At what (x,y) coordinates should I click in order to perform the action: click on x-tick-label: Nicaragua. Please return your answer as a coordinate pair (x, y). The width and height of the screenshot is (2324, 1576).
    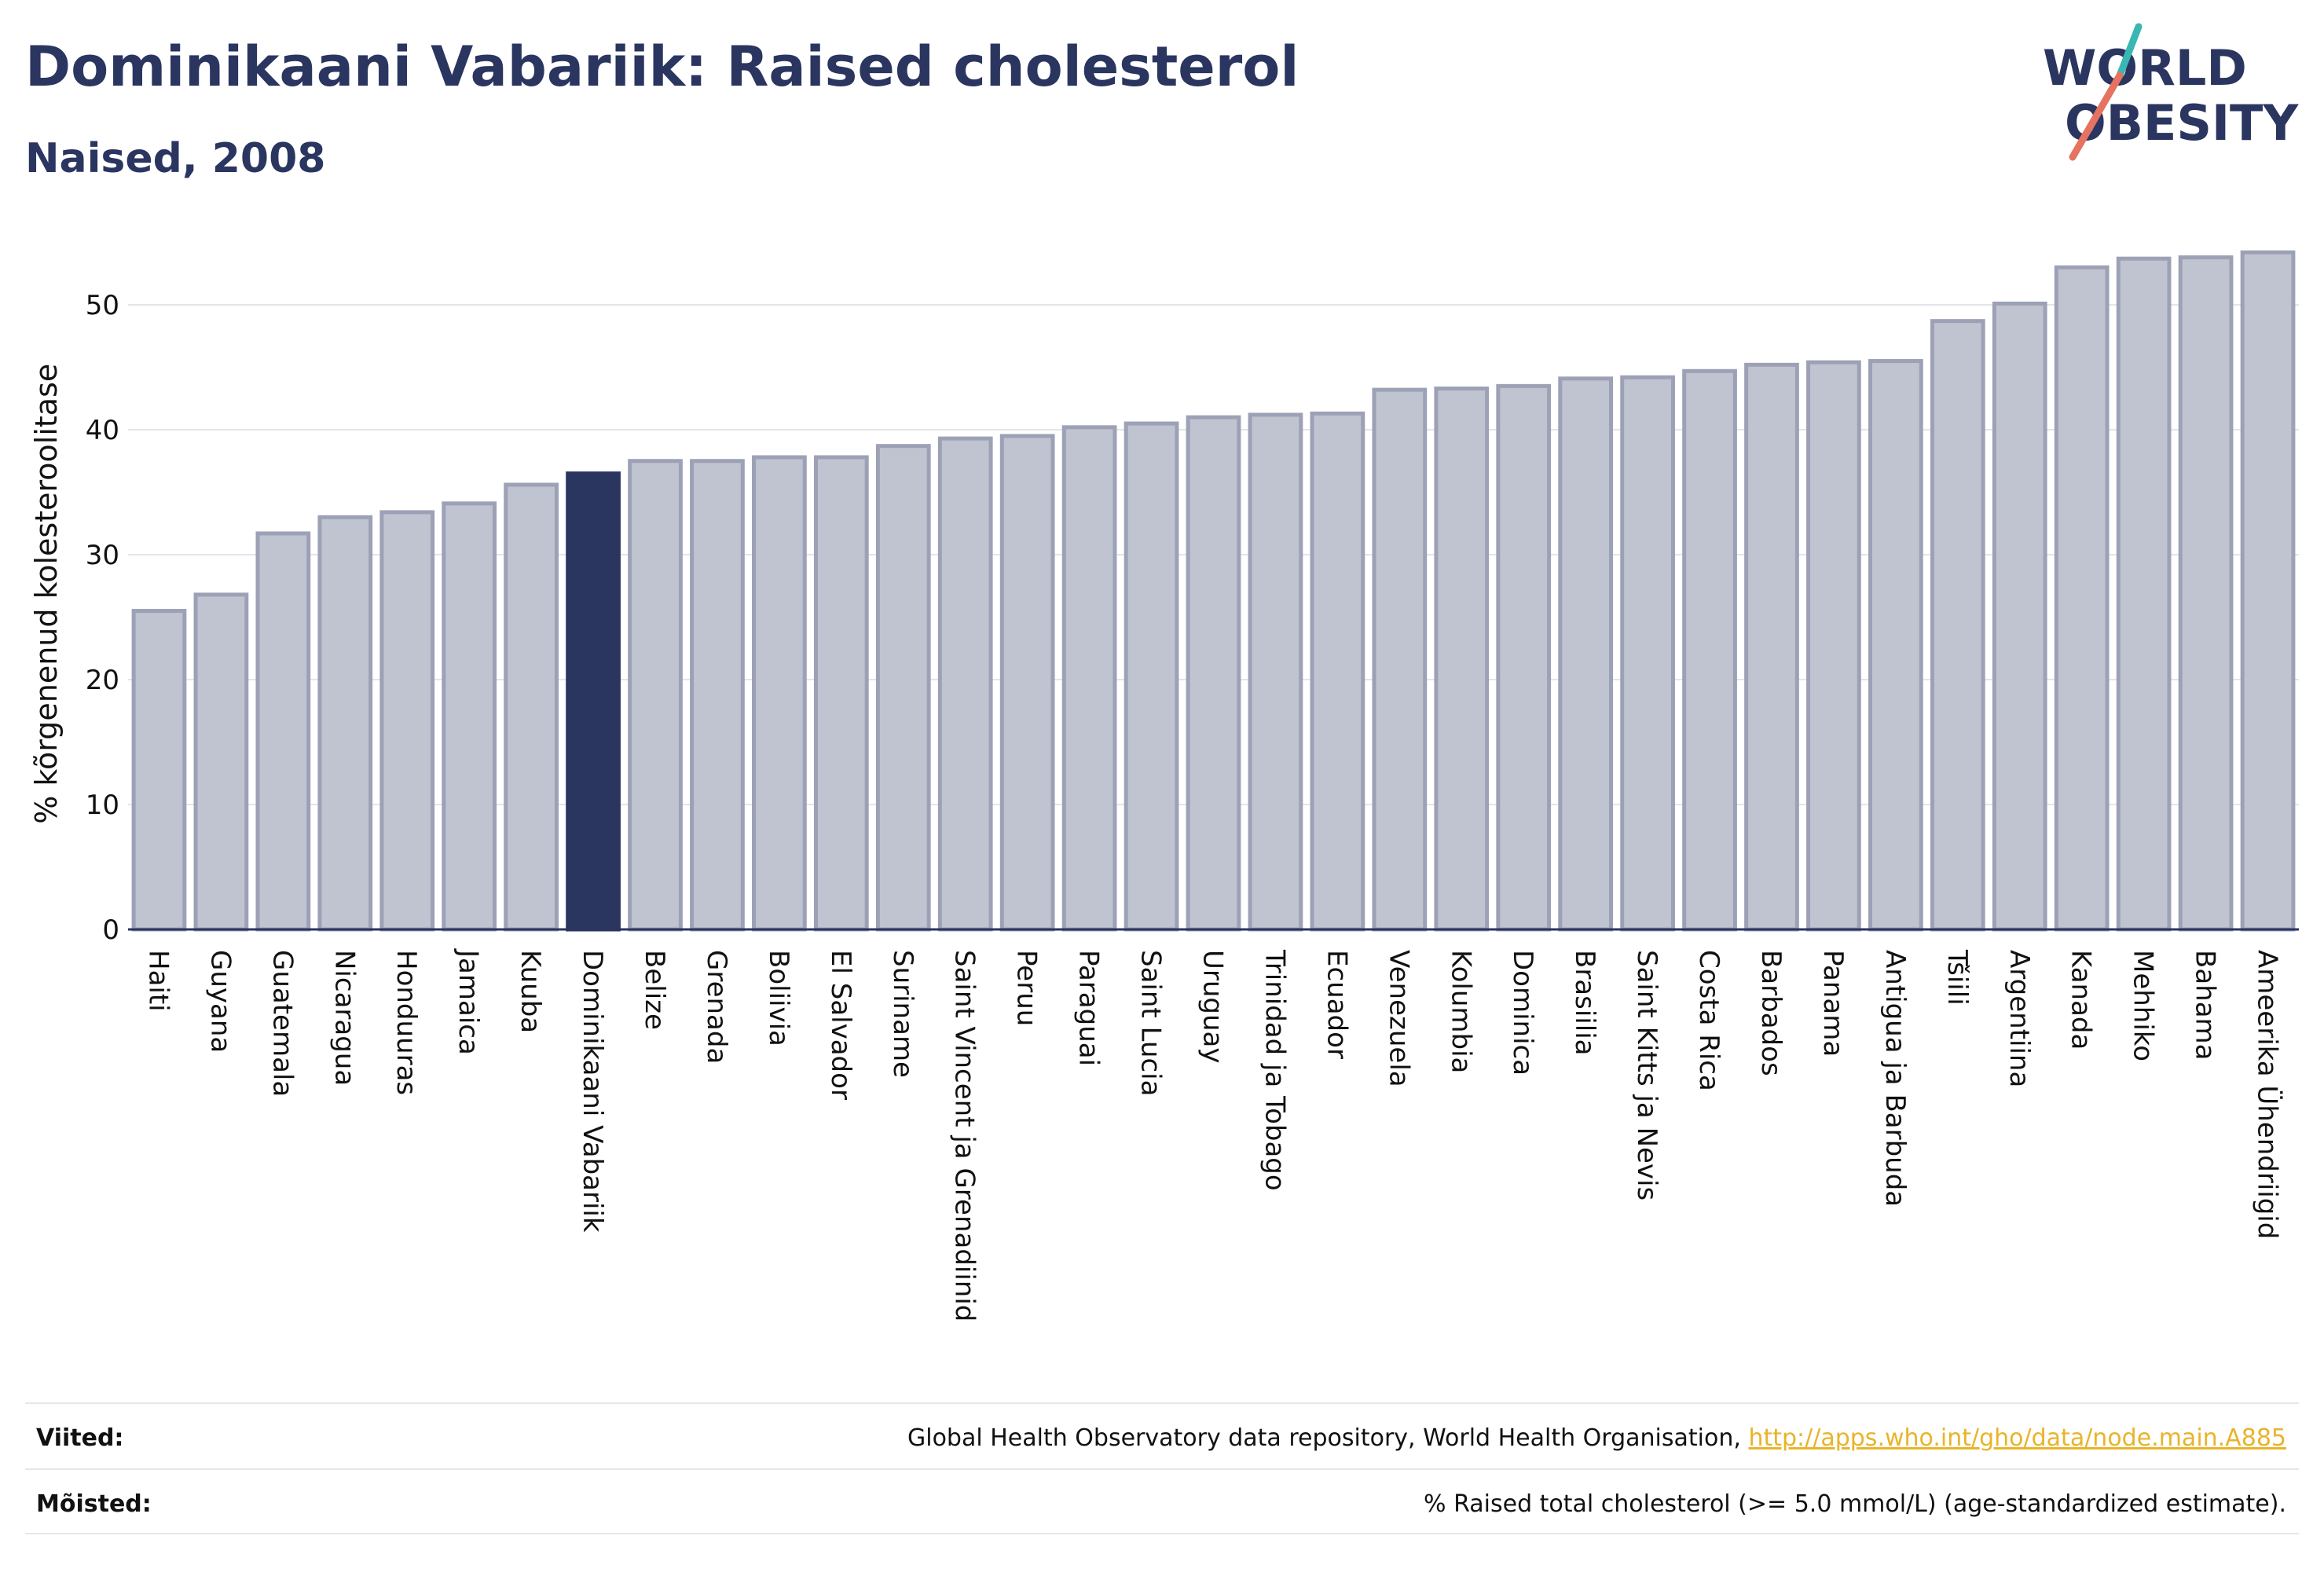
    Looking at the image, I should click on (344, 1018).